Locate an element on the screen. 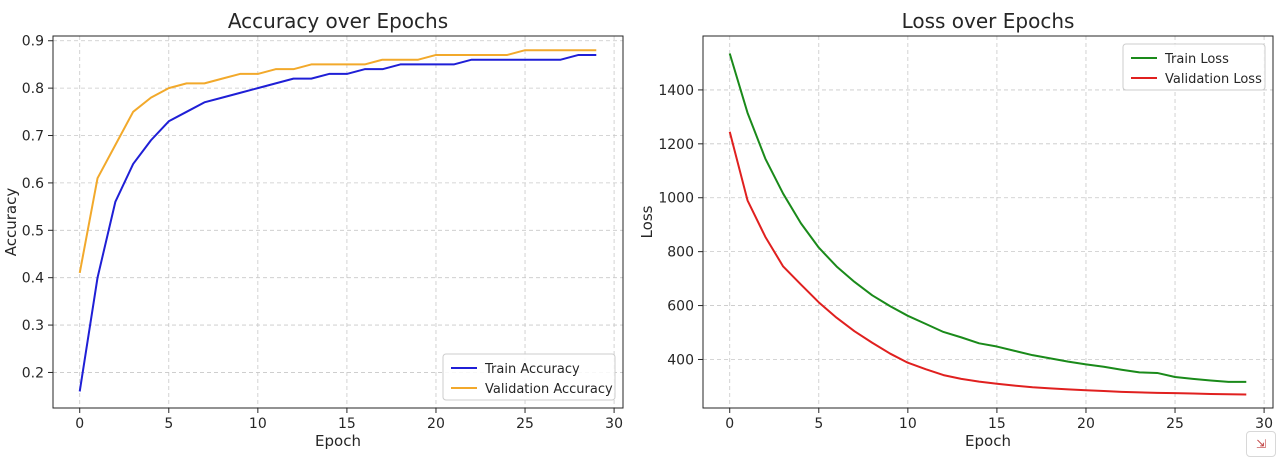  y-axis-label: Loss is located at coordinates (647, 221).